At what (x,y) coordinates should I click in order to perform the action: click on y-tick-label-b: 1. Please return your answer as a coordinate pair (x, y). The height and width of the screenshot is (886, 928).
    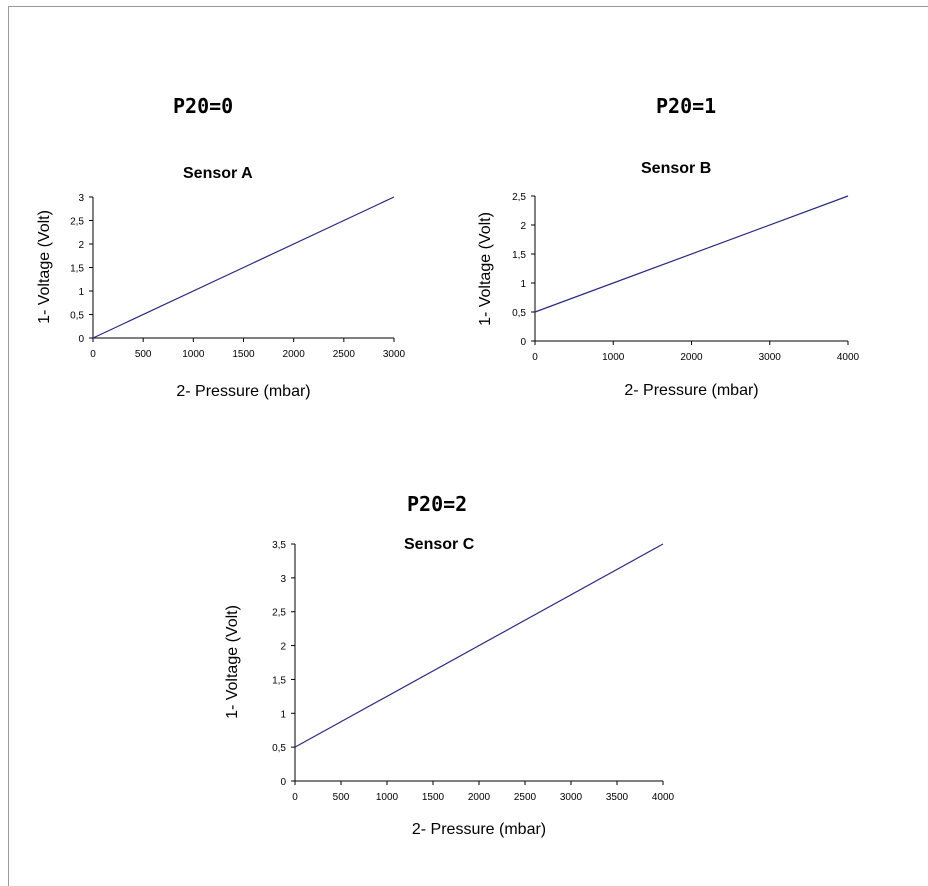
    Looking at the image, I should click on (523, 284).